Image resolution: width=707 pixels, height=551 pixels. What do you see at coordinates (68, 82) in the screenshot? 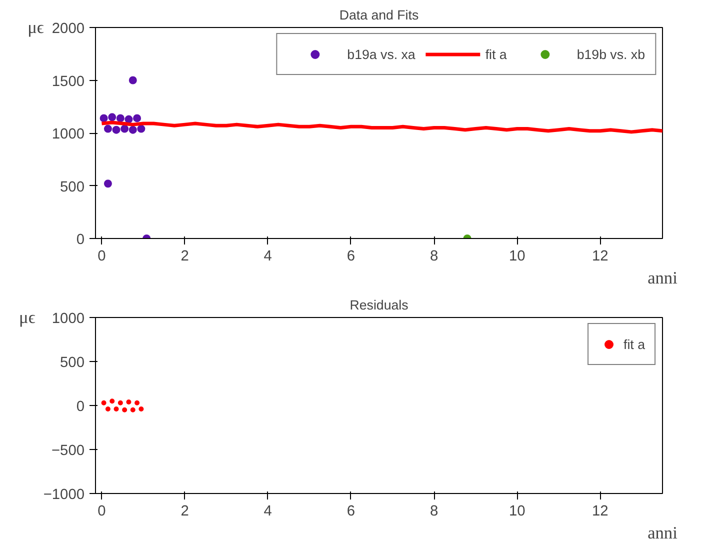
I see `y-tick-label: 1500` at bounding box center [68, 82].